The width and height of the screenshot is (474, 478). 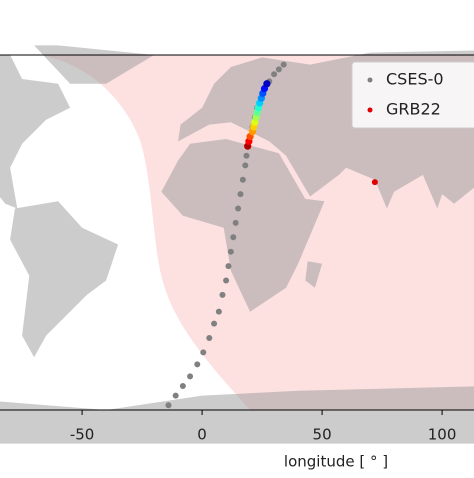 I want to click on north-america, so click(x=35, y=132).